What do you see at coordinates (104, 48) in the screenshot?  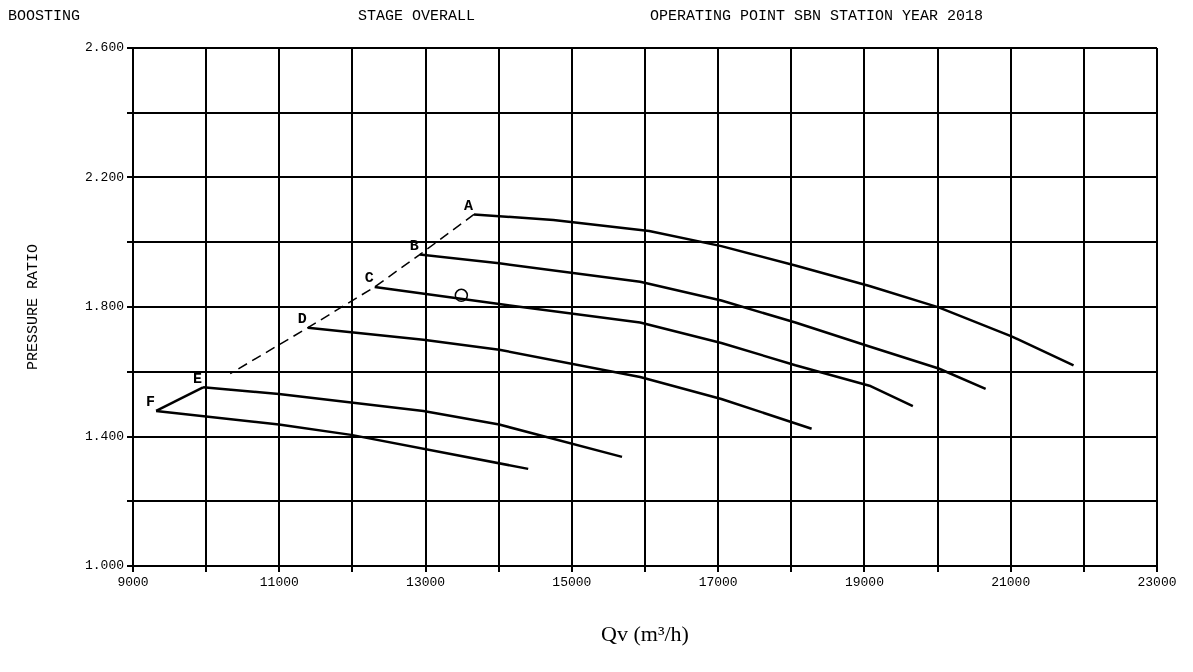 I see `y-tick-label: 2.600` at bounding box center [104, 48].